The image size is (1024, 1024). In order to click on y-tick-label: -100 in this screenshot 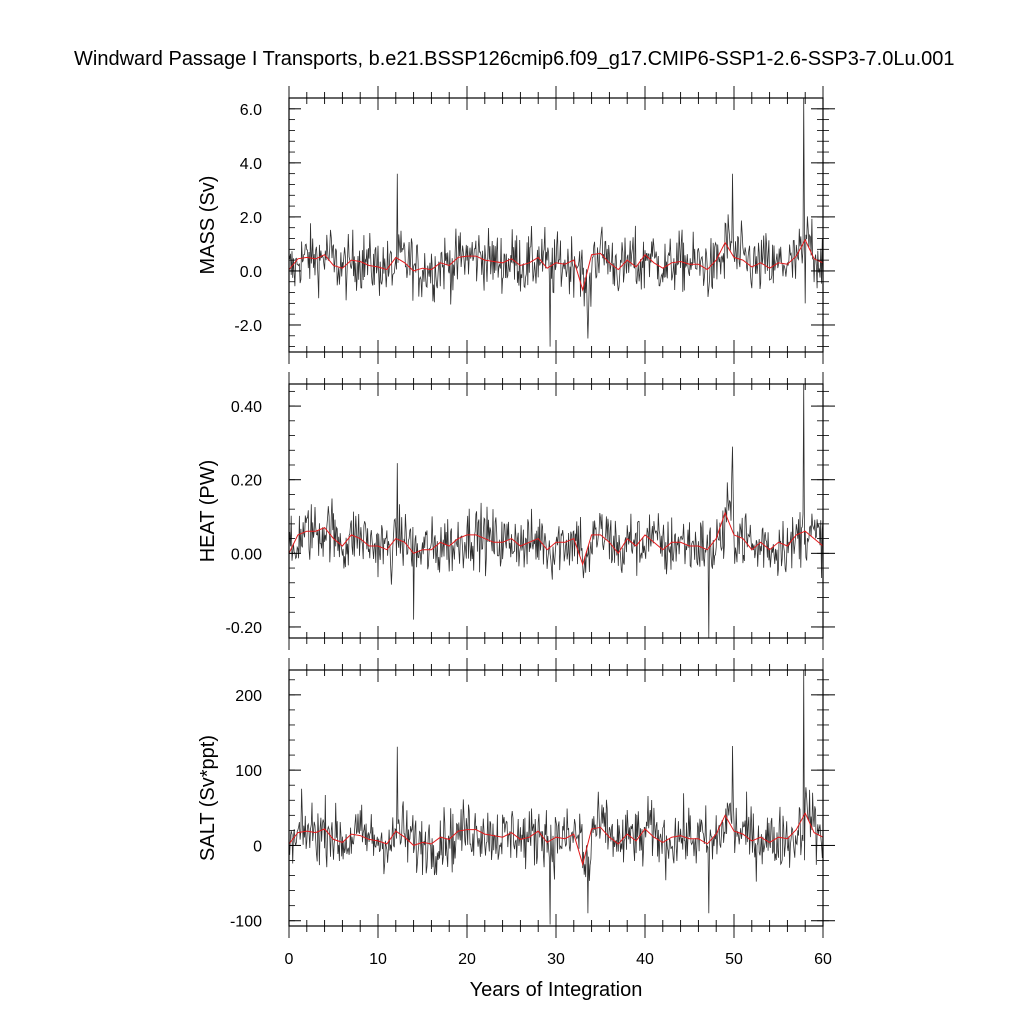, I will do `click(246, 922)`.